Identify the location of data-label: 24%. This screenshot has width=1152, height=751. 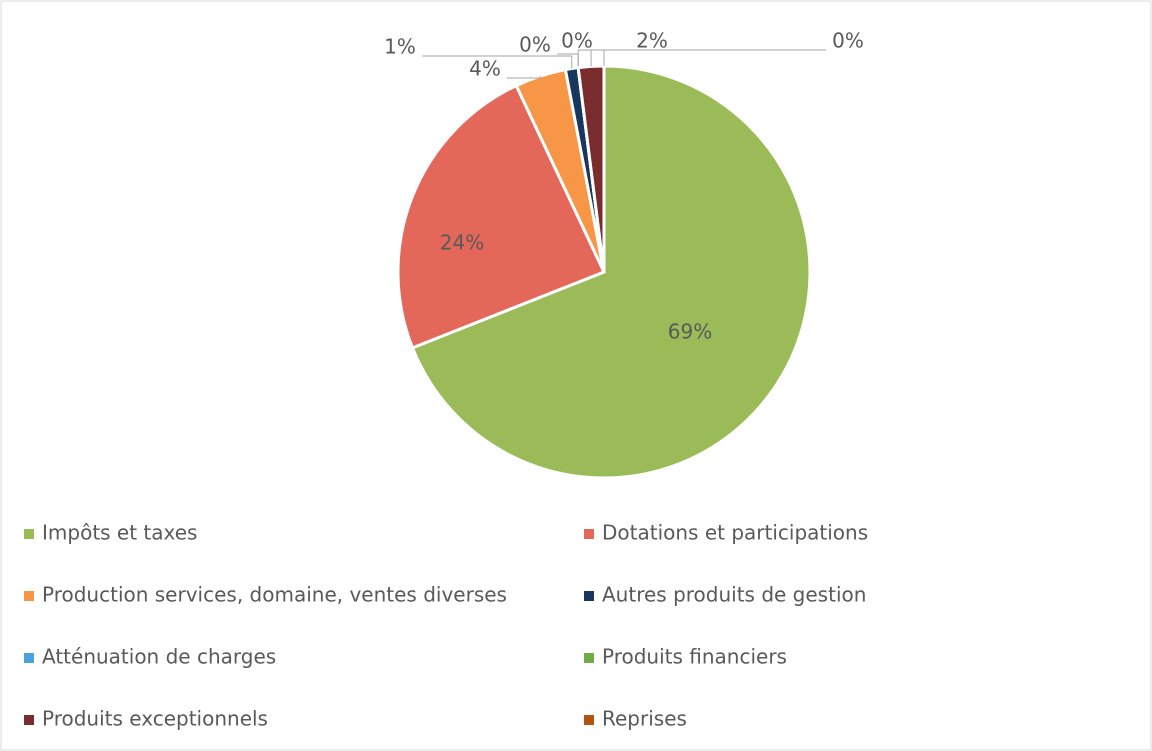
(462, 243).